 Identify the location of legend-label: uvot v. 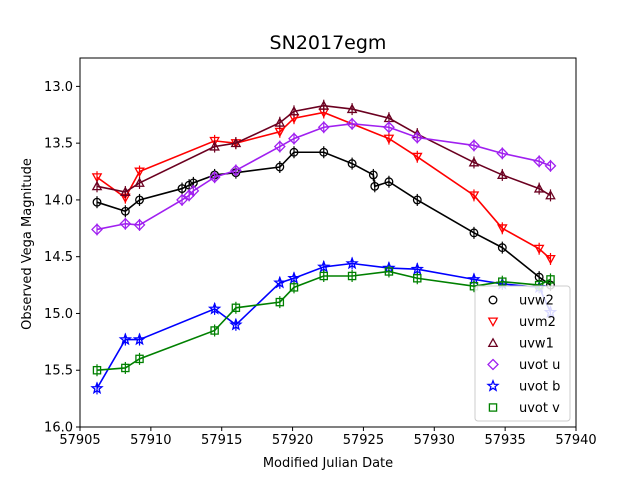
(539, 408).